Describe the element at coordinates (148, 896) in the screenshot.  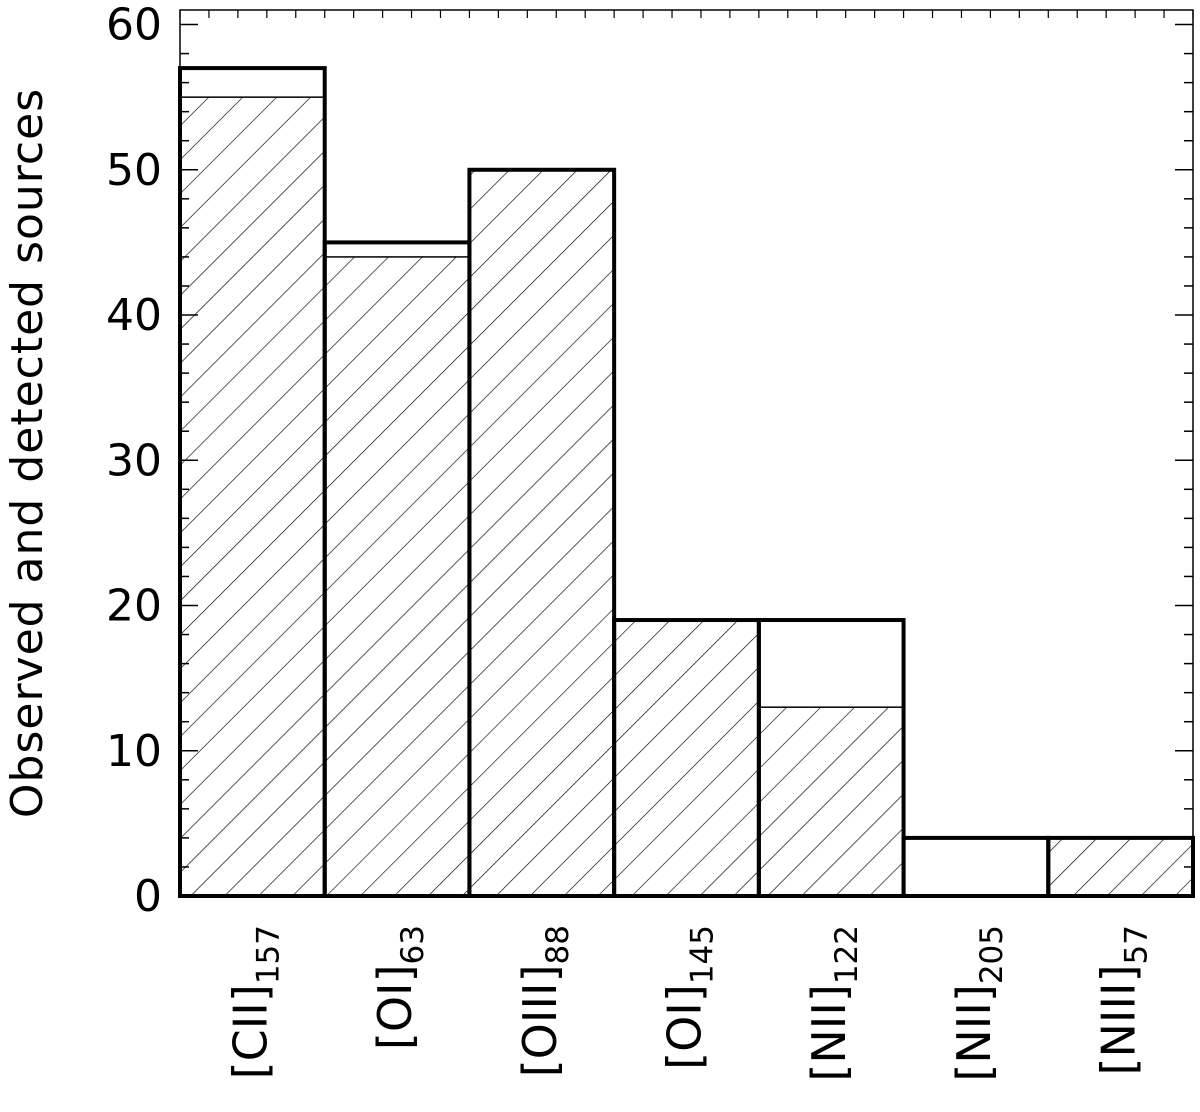
I see `y-tick-label: 0` at that location.